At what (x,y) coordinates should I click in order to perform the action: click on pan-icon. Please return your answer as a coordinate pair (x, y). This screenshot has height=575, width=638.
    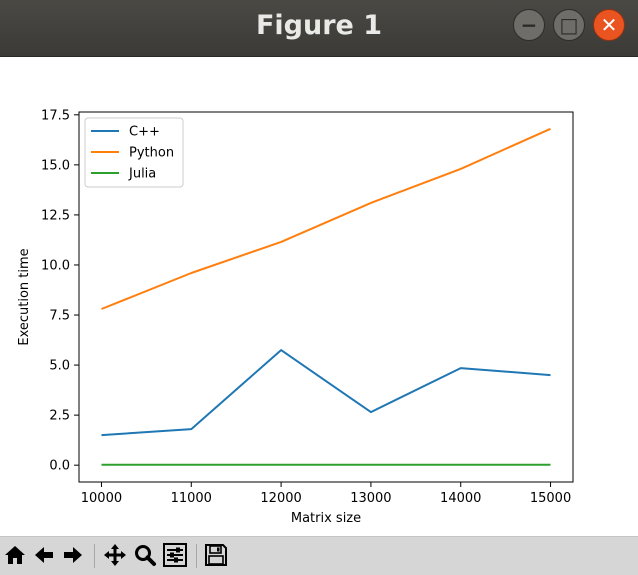
    Looking at the image, I should click on (115, 555).